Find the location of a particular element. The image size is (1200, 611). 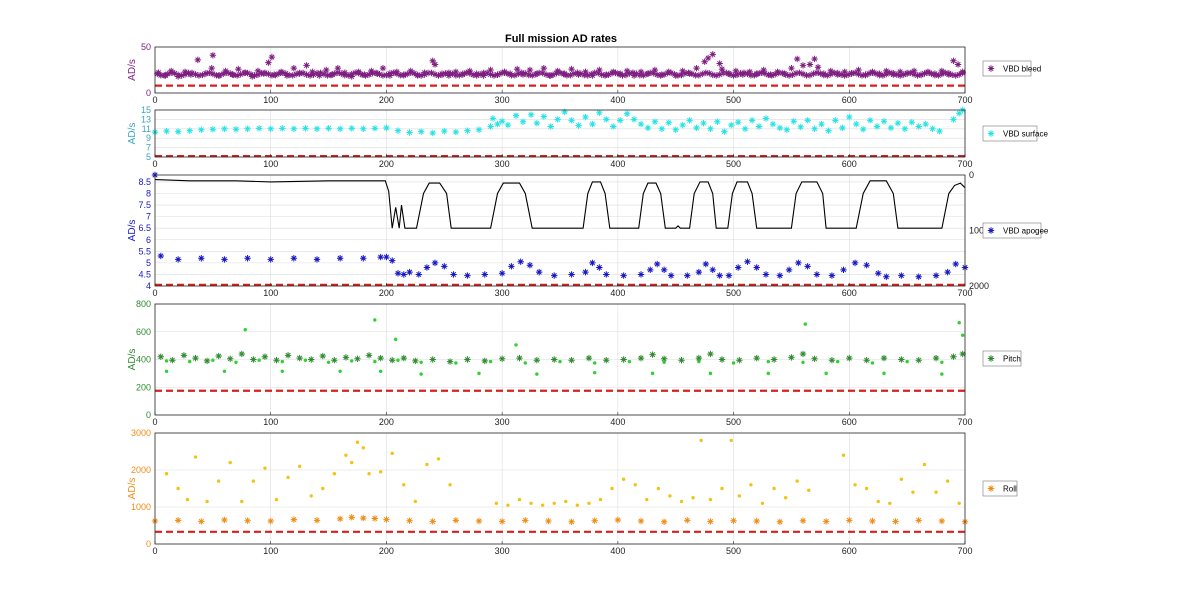

legend-label: VBD bleed is located at coordinates (1022, 69).